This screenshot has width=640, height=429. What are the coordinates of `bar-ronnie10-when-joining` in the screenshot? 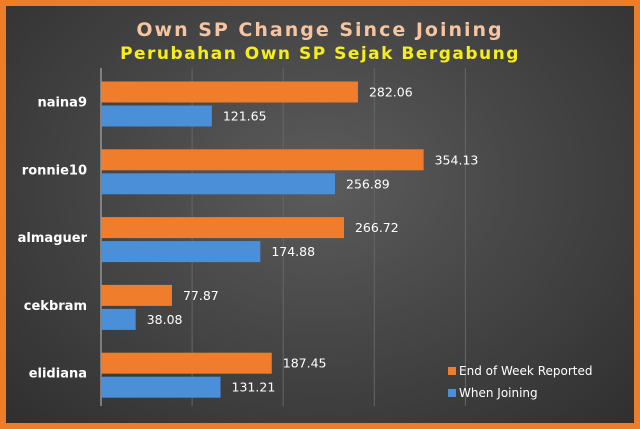 It's located at (218, 184).